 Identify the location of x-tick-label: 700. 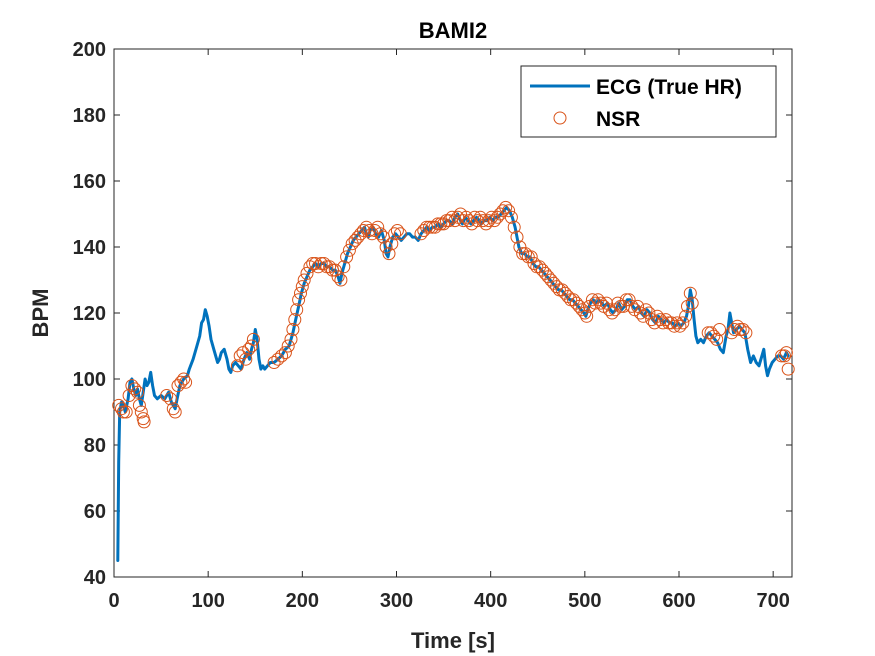
(772, 601).